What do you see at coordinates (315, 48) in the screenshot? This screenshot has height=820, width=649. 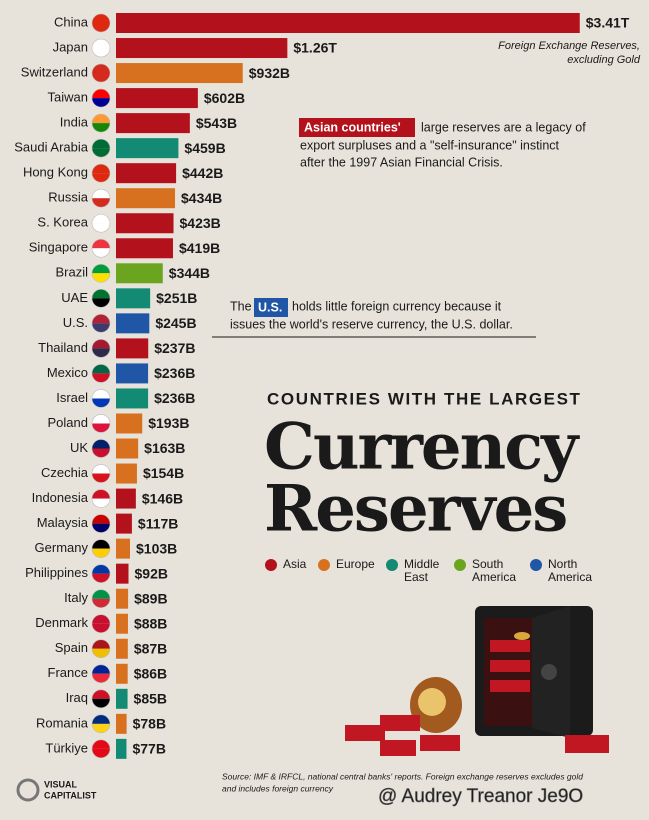 I see `value-label: $1.26T` at bounding box center [315, 48].